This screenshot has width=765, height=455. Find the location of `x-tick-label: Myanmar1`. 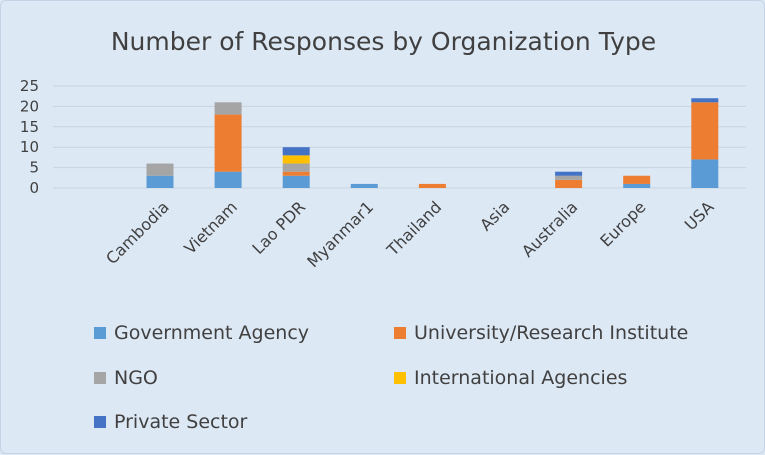

x-tick-label: Myanmar1 is located at coordinates (340, 234).